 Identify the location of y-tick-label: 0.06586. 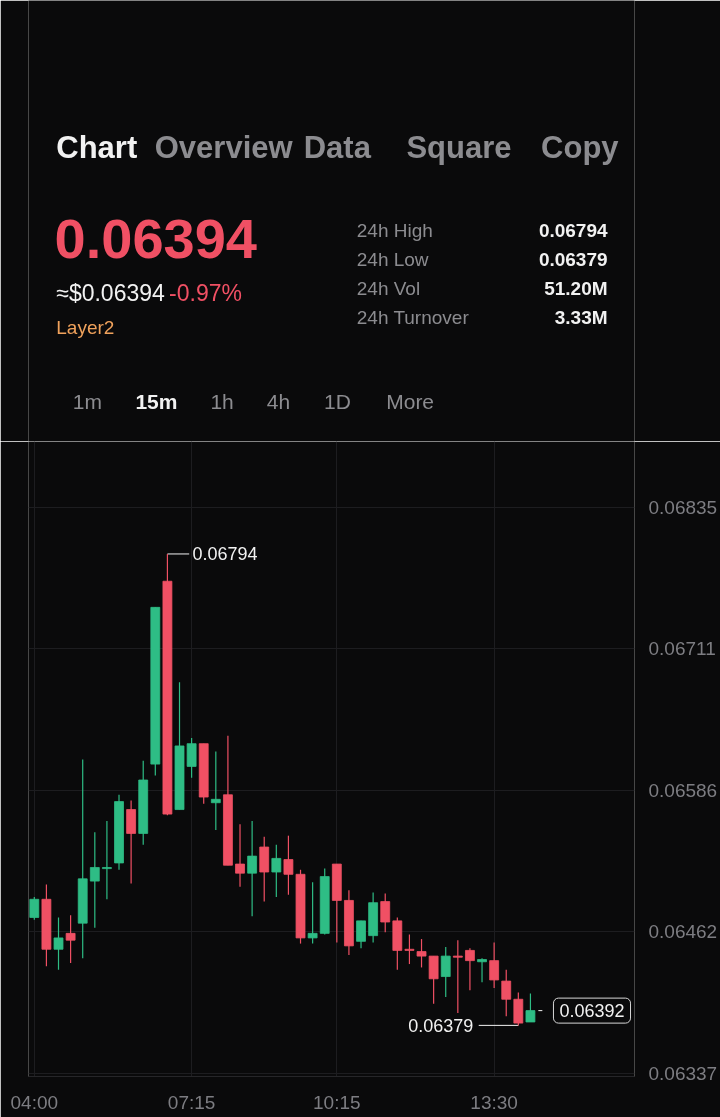
(683, 790).